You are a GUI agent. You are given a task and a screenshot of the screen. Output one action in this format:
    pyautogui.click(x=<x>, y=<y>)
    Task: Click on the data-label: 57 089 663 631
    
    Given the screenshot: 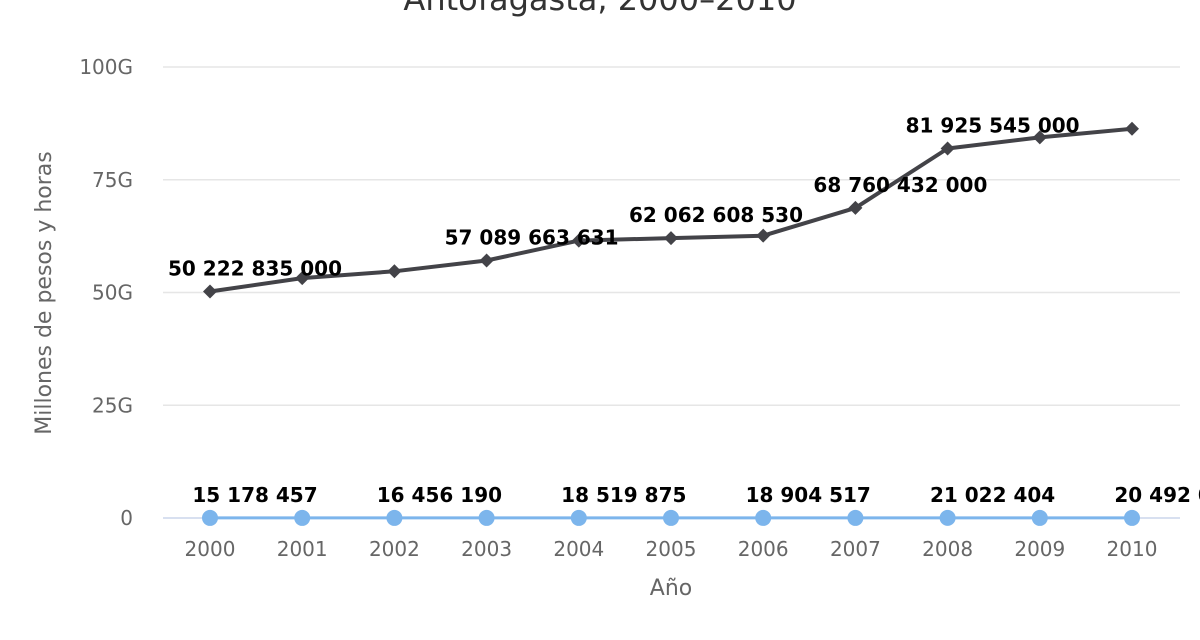 What is the action you would take?
    pyautogui.click(x=532, y=238)
    